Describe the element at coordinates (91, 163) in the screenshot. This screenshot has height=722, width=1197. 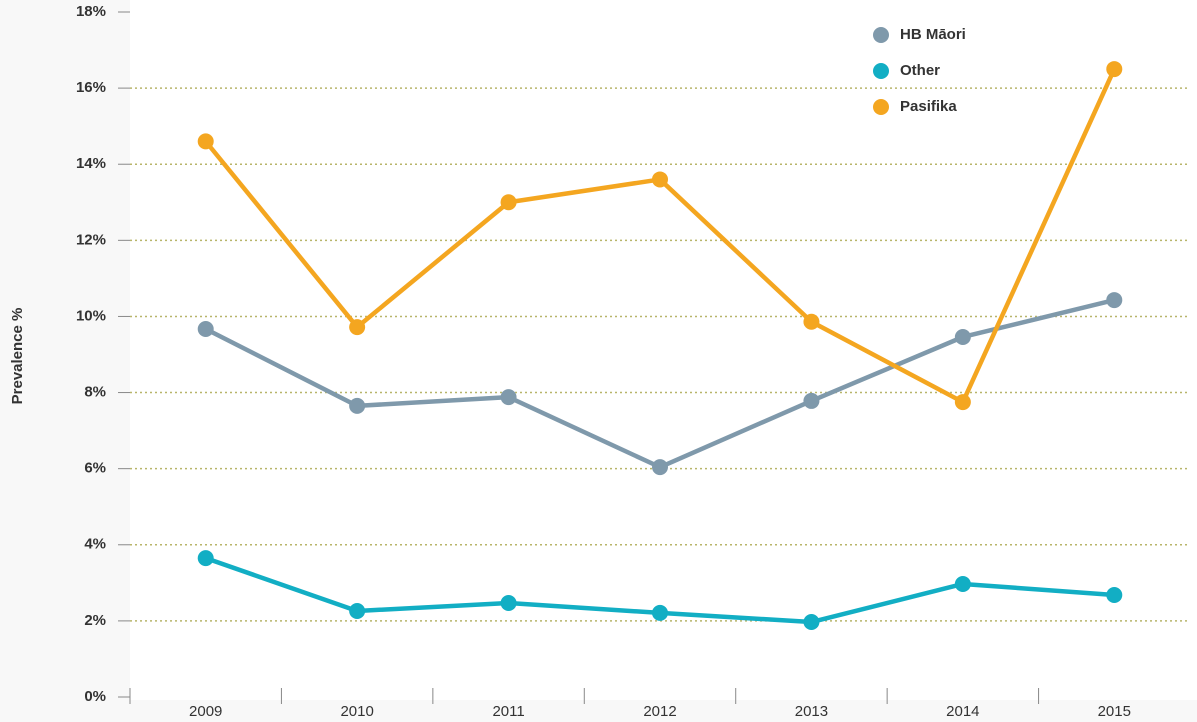
I see `y-tick-label: 14%` at that location.